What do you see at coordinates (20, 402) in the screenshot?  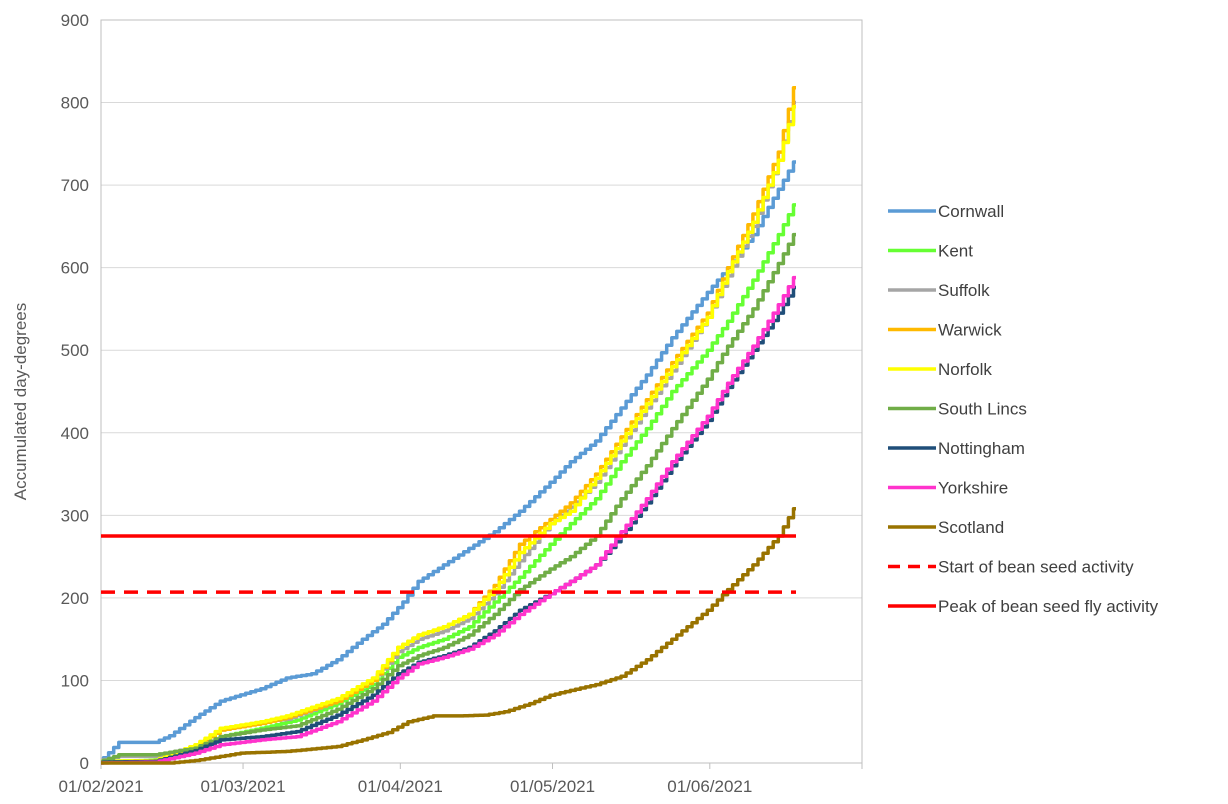 I see `y-axis-title: Accumulated day-degrees` at bounding box center [20, 402].